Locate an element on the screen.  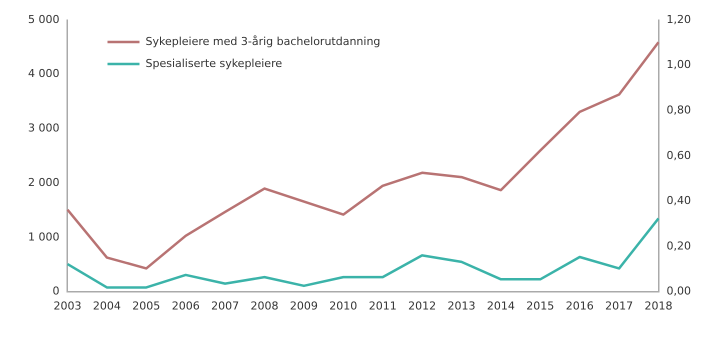
x-tick-label: 2010 is located at coordinates (343, 305).